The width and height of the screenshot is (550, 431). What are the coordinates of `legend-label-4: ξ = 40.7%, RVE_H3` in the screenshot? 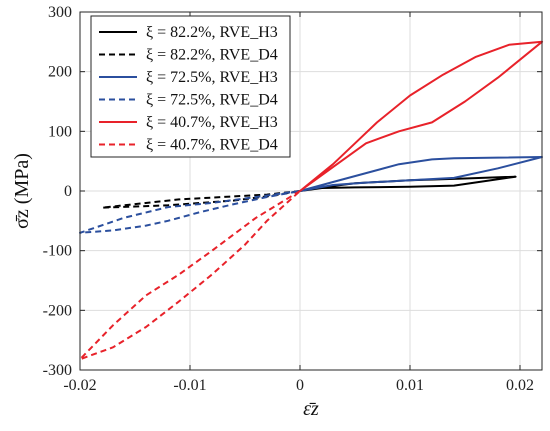 It's located at (212, 122).